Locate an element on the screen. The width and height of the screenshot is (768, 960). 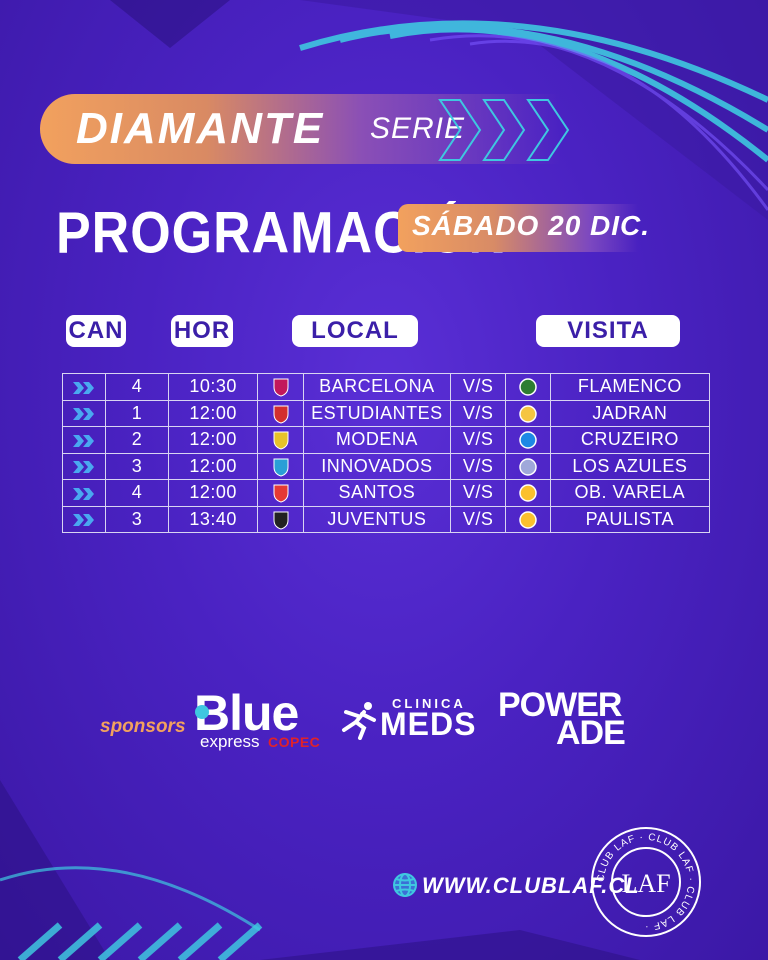
column-header-hor: HOR is located at coordinates (202, 331).